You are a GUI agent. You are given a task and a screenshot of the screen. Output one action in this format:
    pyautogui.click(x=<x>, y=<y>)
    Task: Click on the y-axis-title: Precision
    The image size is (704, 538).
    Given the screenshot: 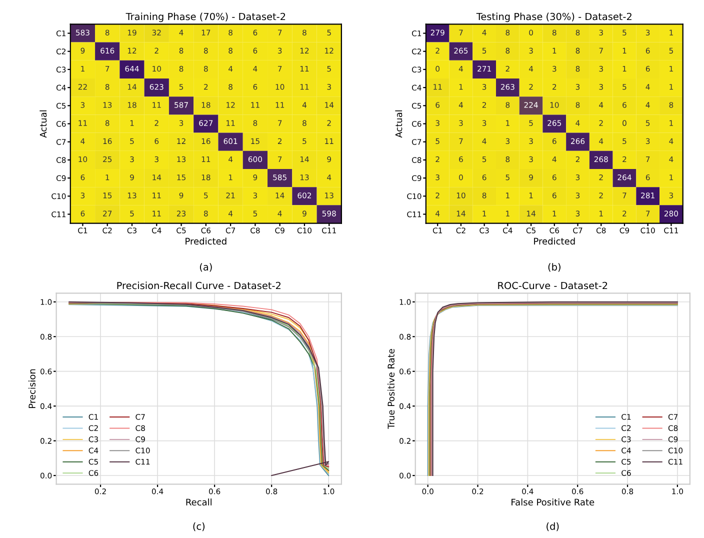 What is the action you would take?
    pyautogui.click(x=32, y=388)
    